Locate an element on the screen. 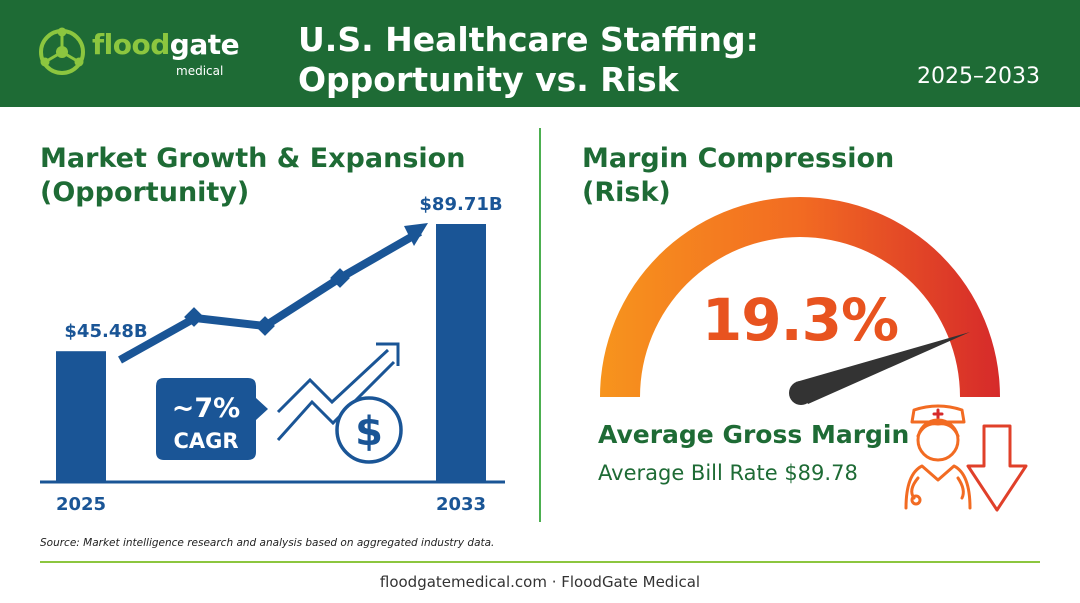 The image size is (1080, 603). risk-title-line1: Margin Compression is located at coordinates (738, 158).